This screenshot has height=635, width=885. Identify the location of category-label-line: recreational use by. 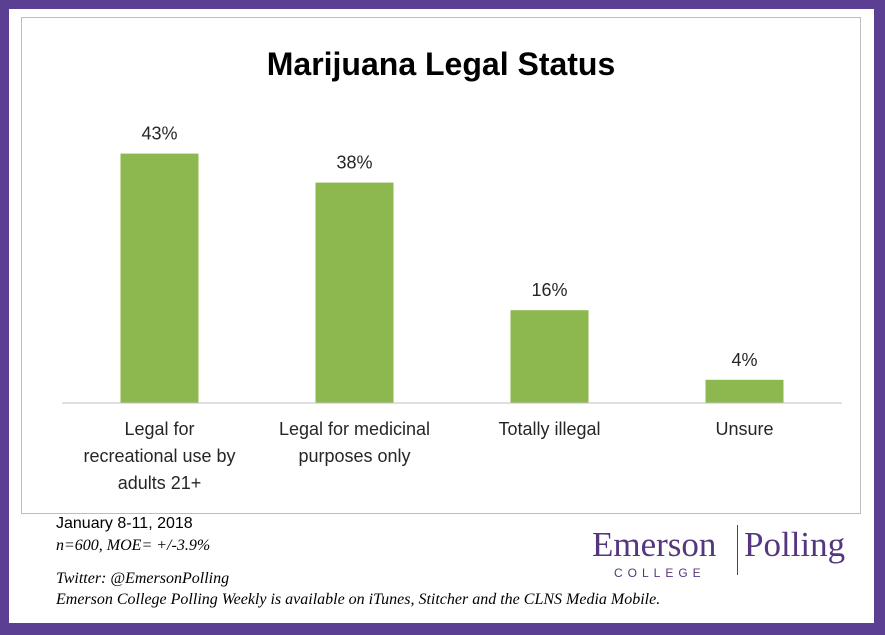
(159, 456).